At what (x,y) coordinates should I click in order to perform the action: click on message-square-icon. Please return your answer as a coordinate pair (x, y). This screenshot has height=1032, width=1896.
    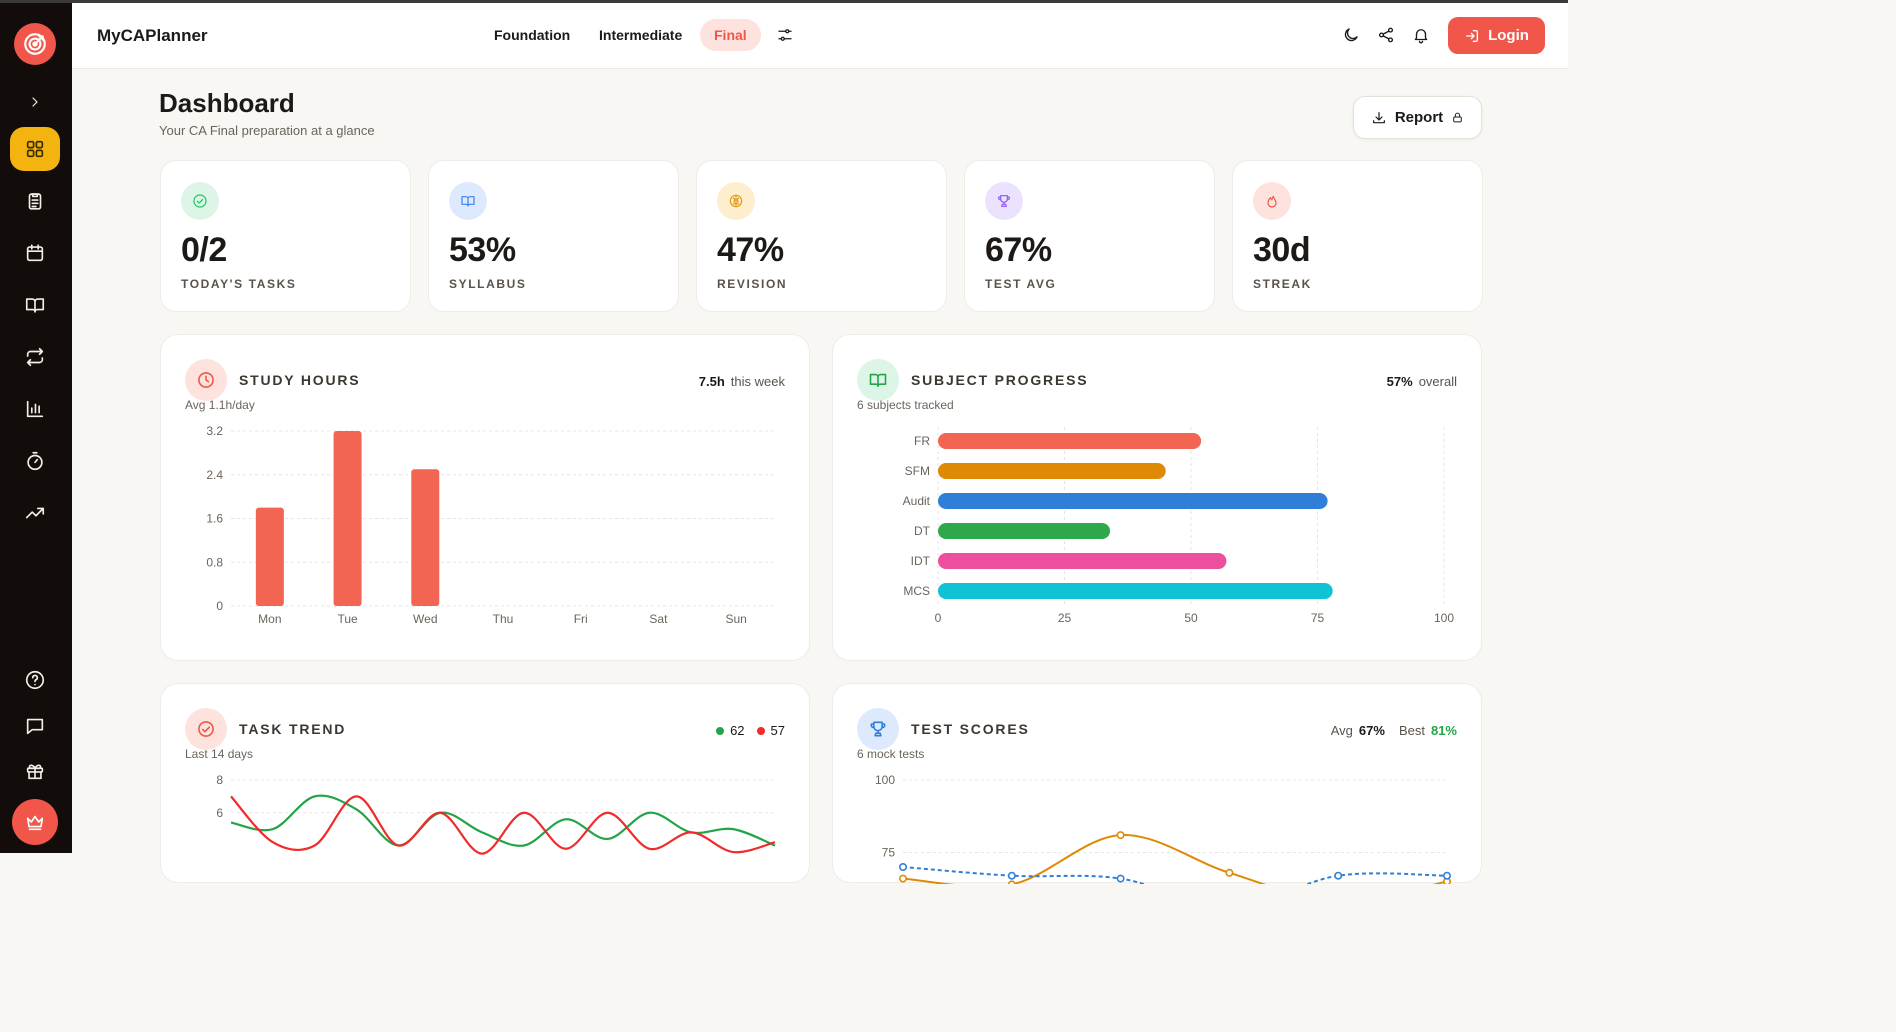
    Looking at the image, I should click on (35, 726).